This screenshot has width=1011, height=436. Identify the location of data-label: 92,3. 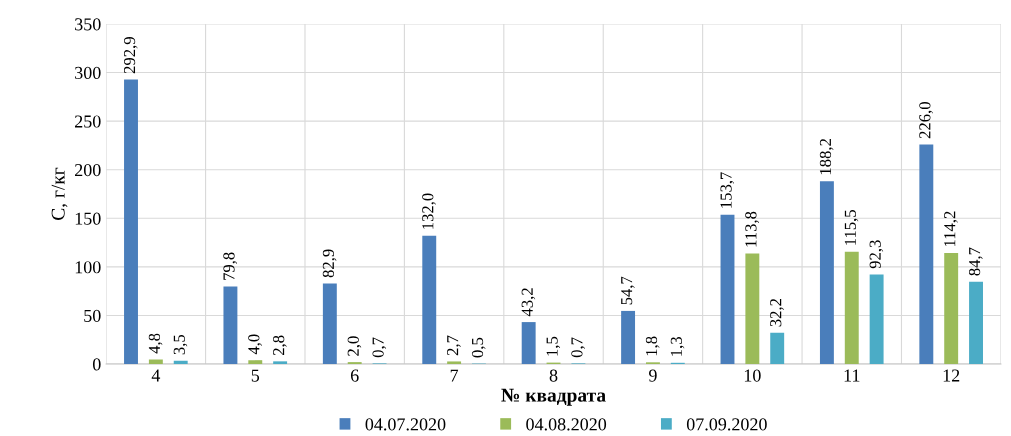
(876, 254).